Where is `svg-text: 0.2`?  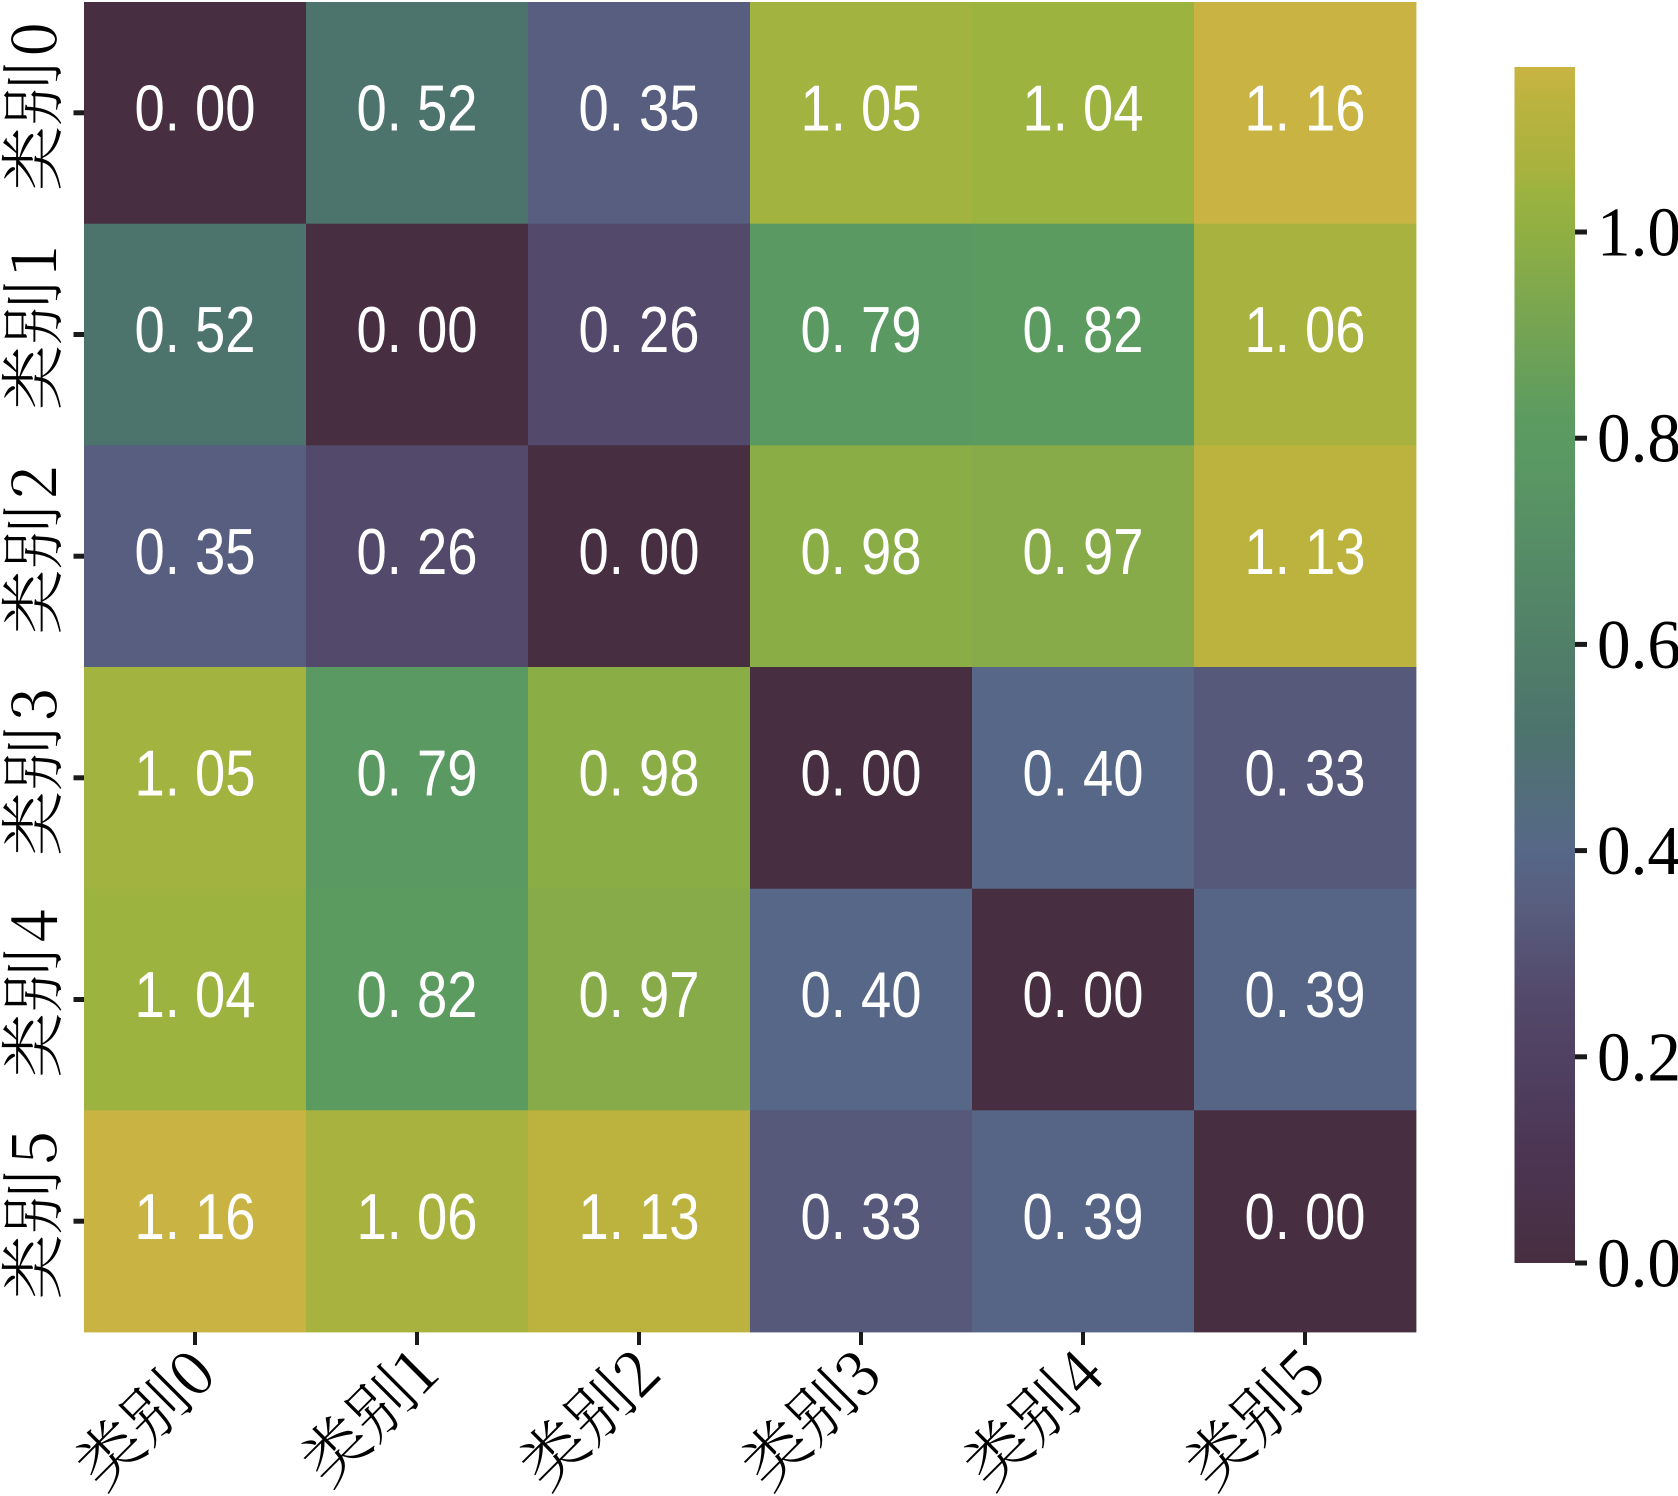 svg-text: 0.2 is located at coordinates (1637, 1057).